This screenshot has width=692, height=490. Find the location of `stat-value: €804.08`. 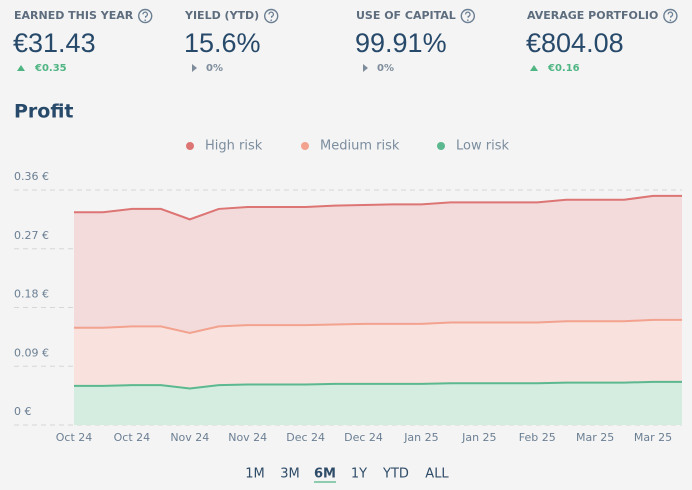

stat-value: €804.08 is located at coordinates (575, 43).